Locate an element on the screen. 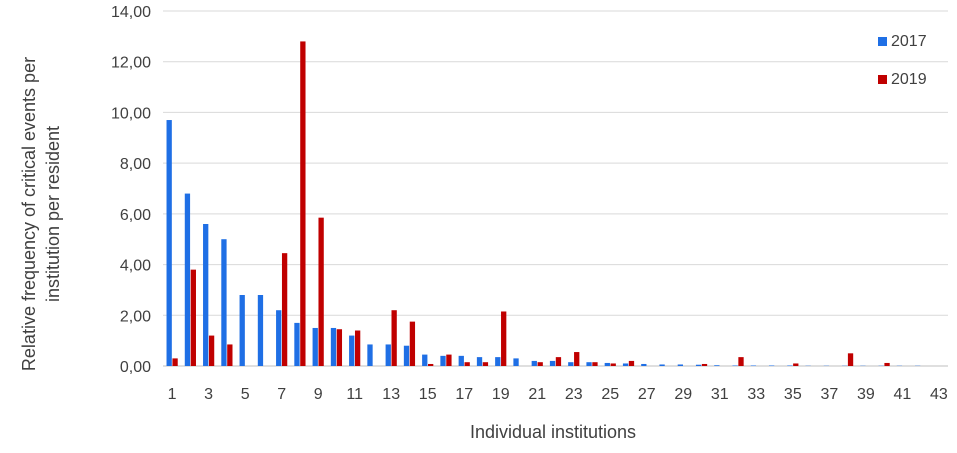 The height and width of the screenshot is (453, 957). x-tick-label: 31 is located at coordinates (720, 394).